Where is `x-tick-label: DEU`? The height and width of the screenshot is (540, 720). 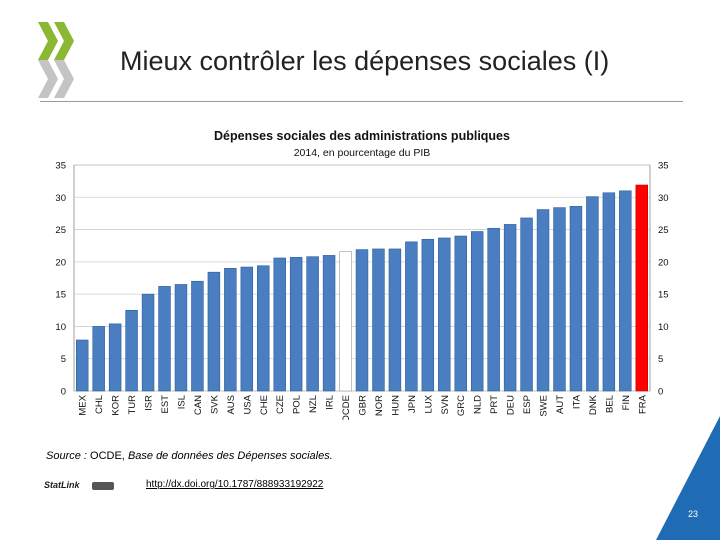
x-tick-label: DEU is located at coordinates (511, 405).